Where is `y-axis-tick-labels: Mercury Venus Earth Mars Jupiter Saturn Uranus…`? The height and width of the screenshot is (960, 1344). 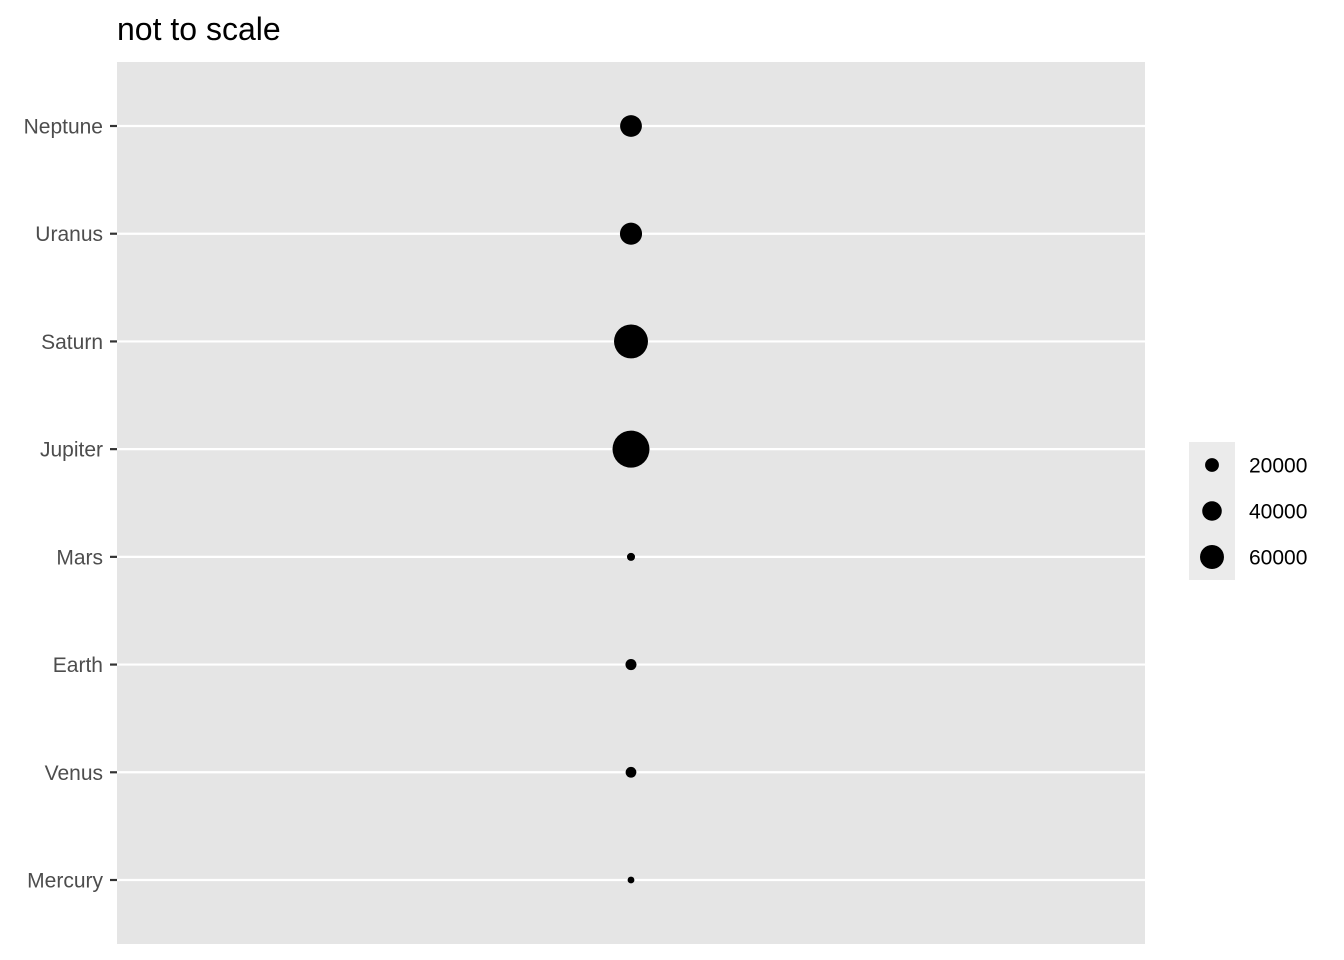
y-axis-tick-labels: Mercury Venus Earth Mars Jupiter Saturn Uranus… is located at coordinates (64, 504).